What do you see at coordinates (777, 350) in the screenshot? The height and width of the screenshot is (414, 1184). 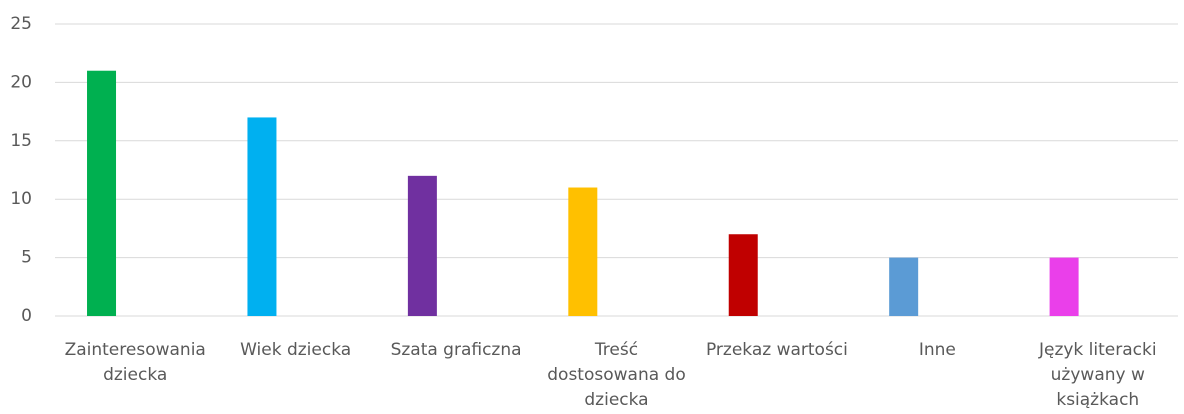 I see `x-tick-label: Przekaz wartości` at bounding box center [777, 350].